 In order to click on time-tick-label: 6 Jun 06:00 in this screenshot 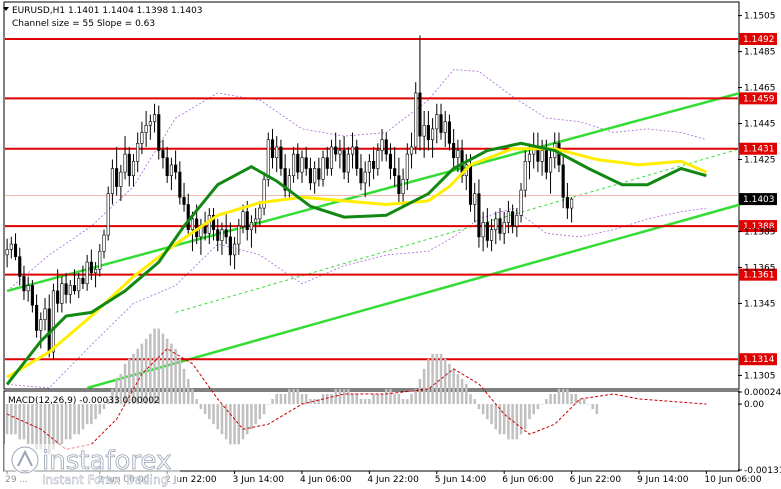, I will do `click(528, 480)`.